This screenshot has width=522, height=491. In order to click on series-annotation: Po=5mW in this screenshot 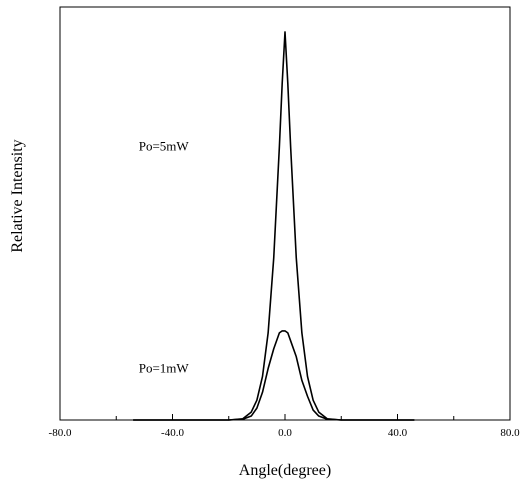, I will do `click(164, 146)`.